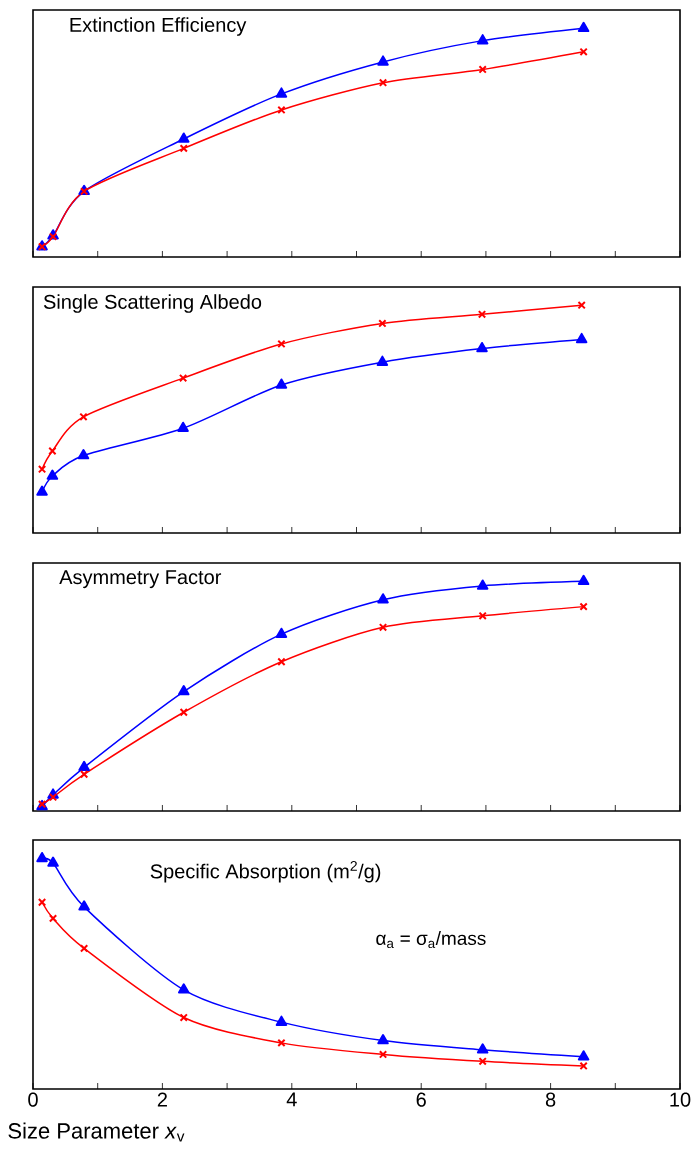 The image size is (696, 1157). What do you see at coordinates (33, 1099) in the screenshot?
I see `x-tick-label: 0` at bounding box center [33, 1099].